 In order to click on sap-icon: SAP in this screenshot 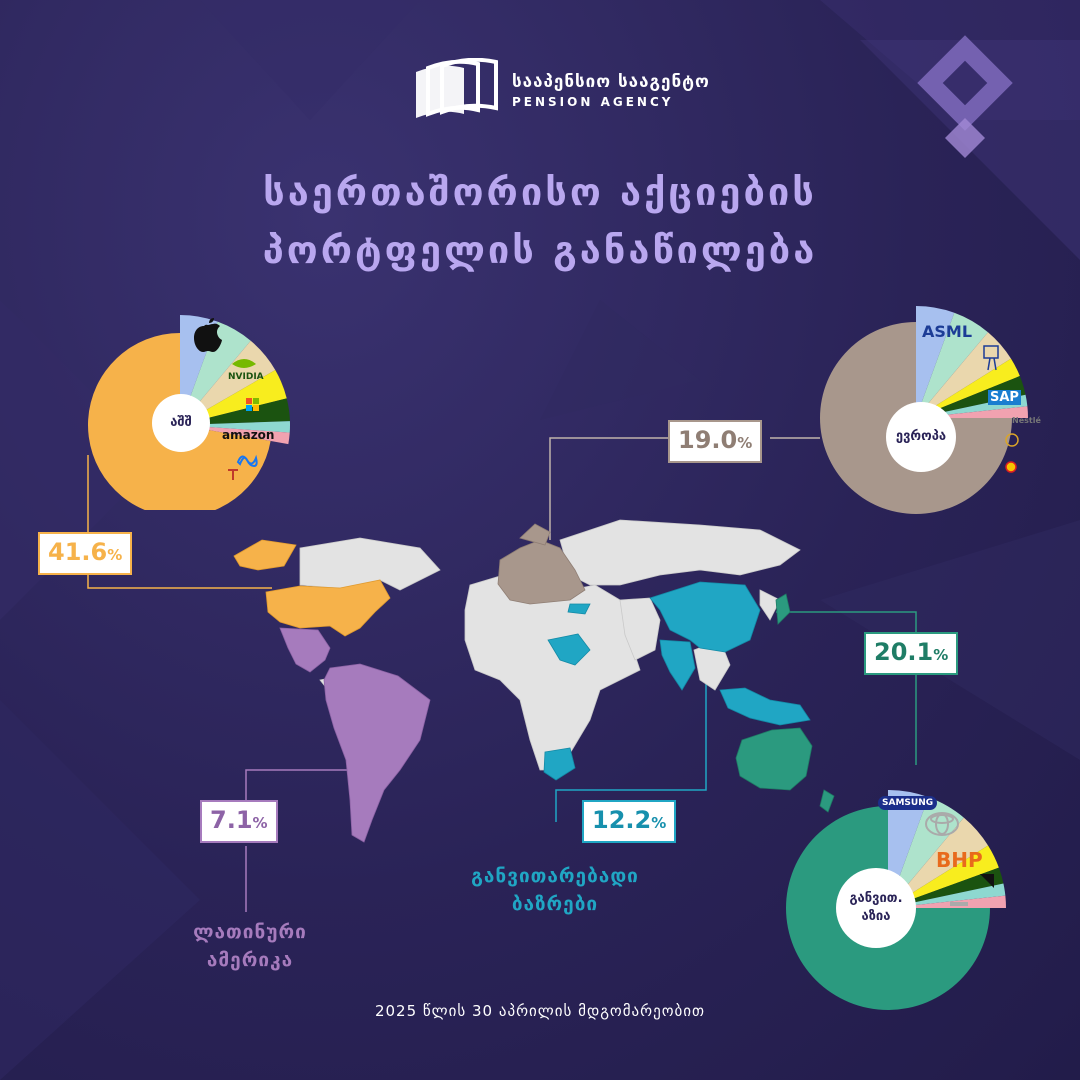, I will do `click(1004, 397)`.